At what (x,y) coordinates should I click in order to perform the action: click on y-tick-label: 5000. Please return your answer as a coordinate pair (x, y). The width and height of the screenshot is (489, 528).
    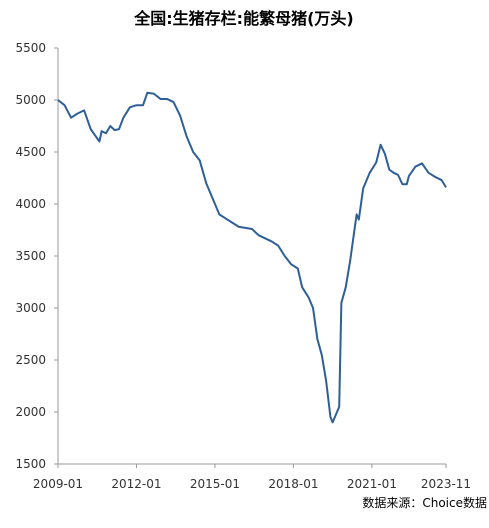
    Looking at the image, I should click on (30, 100).